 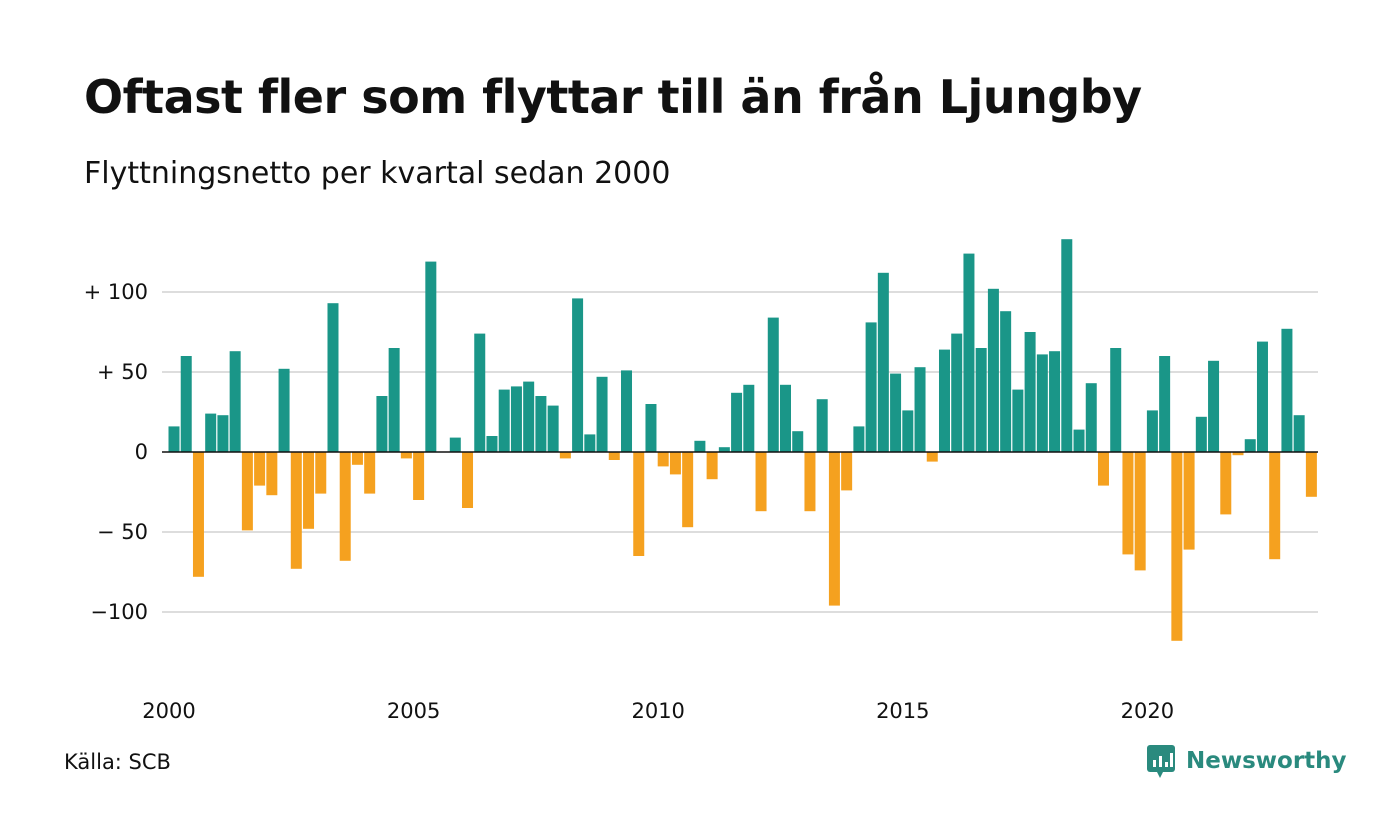 What do you see at coordinates (1006, 381) in the screenshot?
I see `bar-2017K1` at bounding box center [1006, 381].